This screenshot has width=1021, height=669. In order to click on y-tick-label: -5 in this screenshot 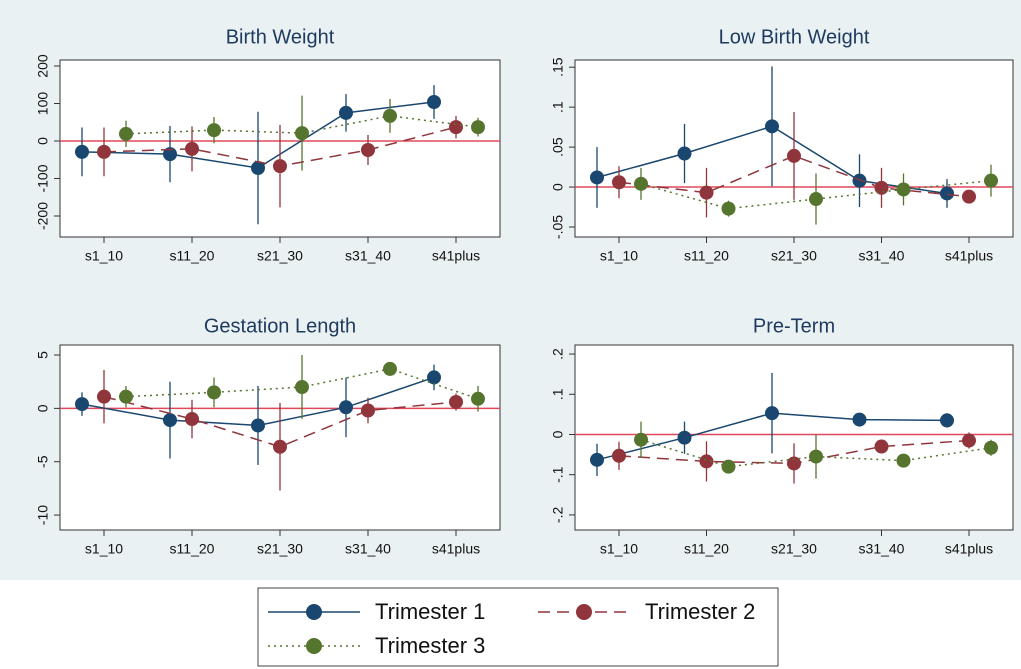, I will do `click(43, 461)`.